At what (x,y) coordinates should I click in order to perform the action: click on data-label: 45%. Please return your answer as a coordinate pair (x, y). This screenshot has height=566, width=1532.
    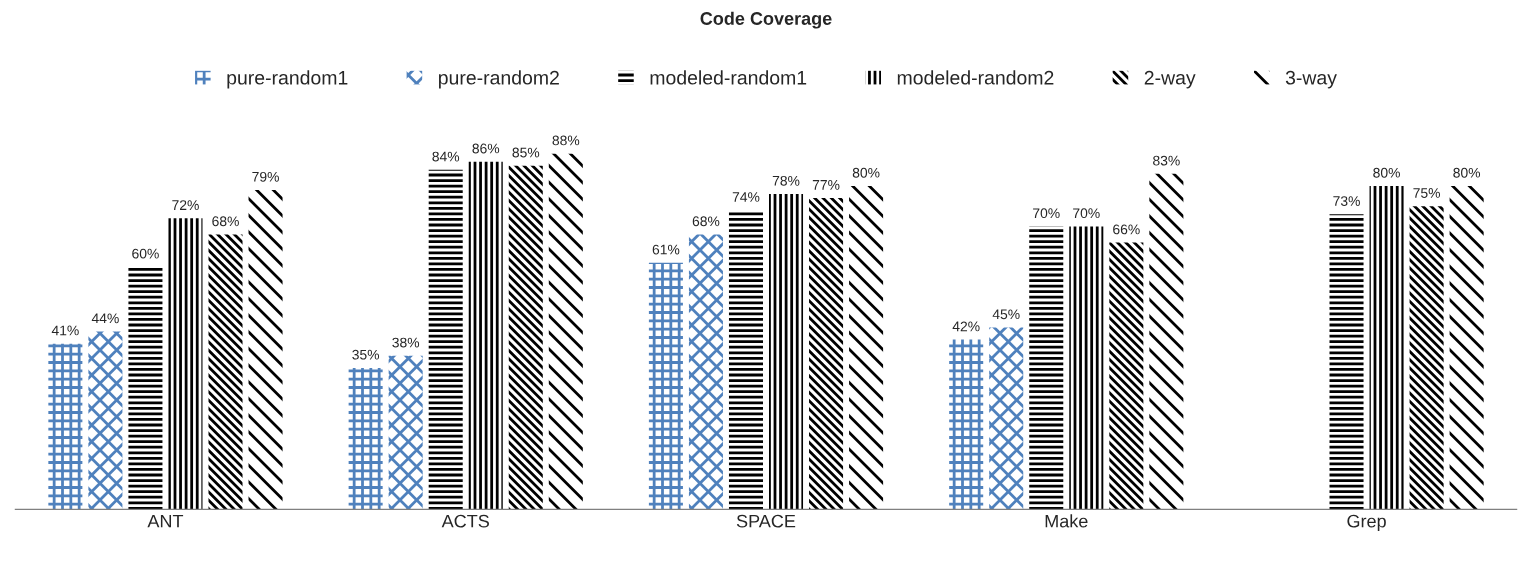
    Looking at the image, I should click on (1006, 314).